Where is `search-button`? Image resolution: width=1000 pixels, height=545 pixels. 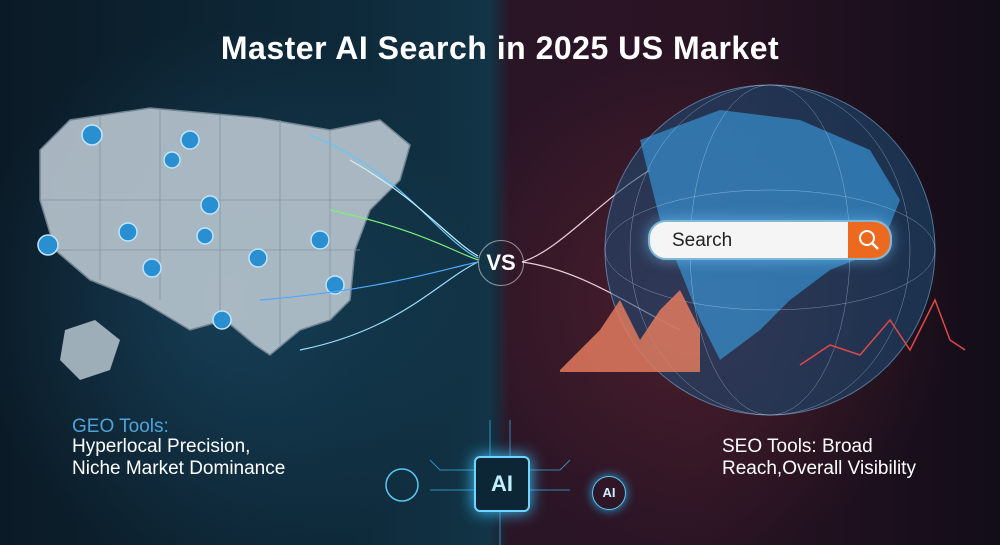
search-button is located at coordinates (869, 240).